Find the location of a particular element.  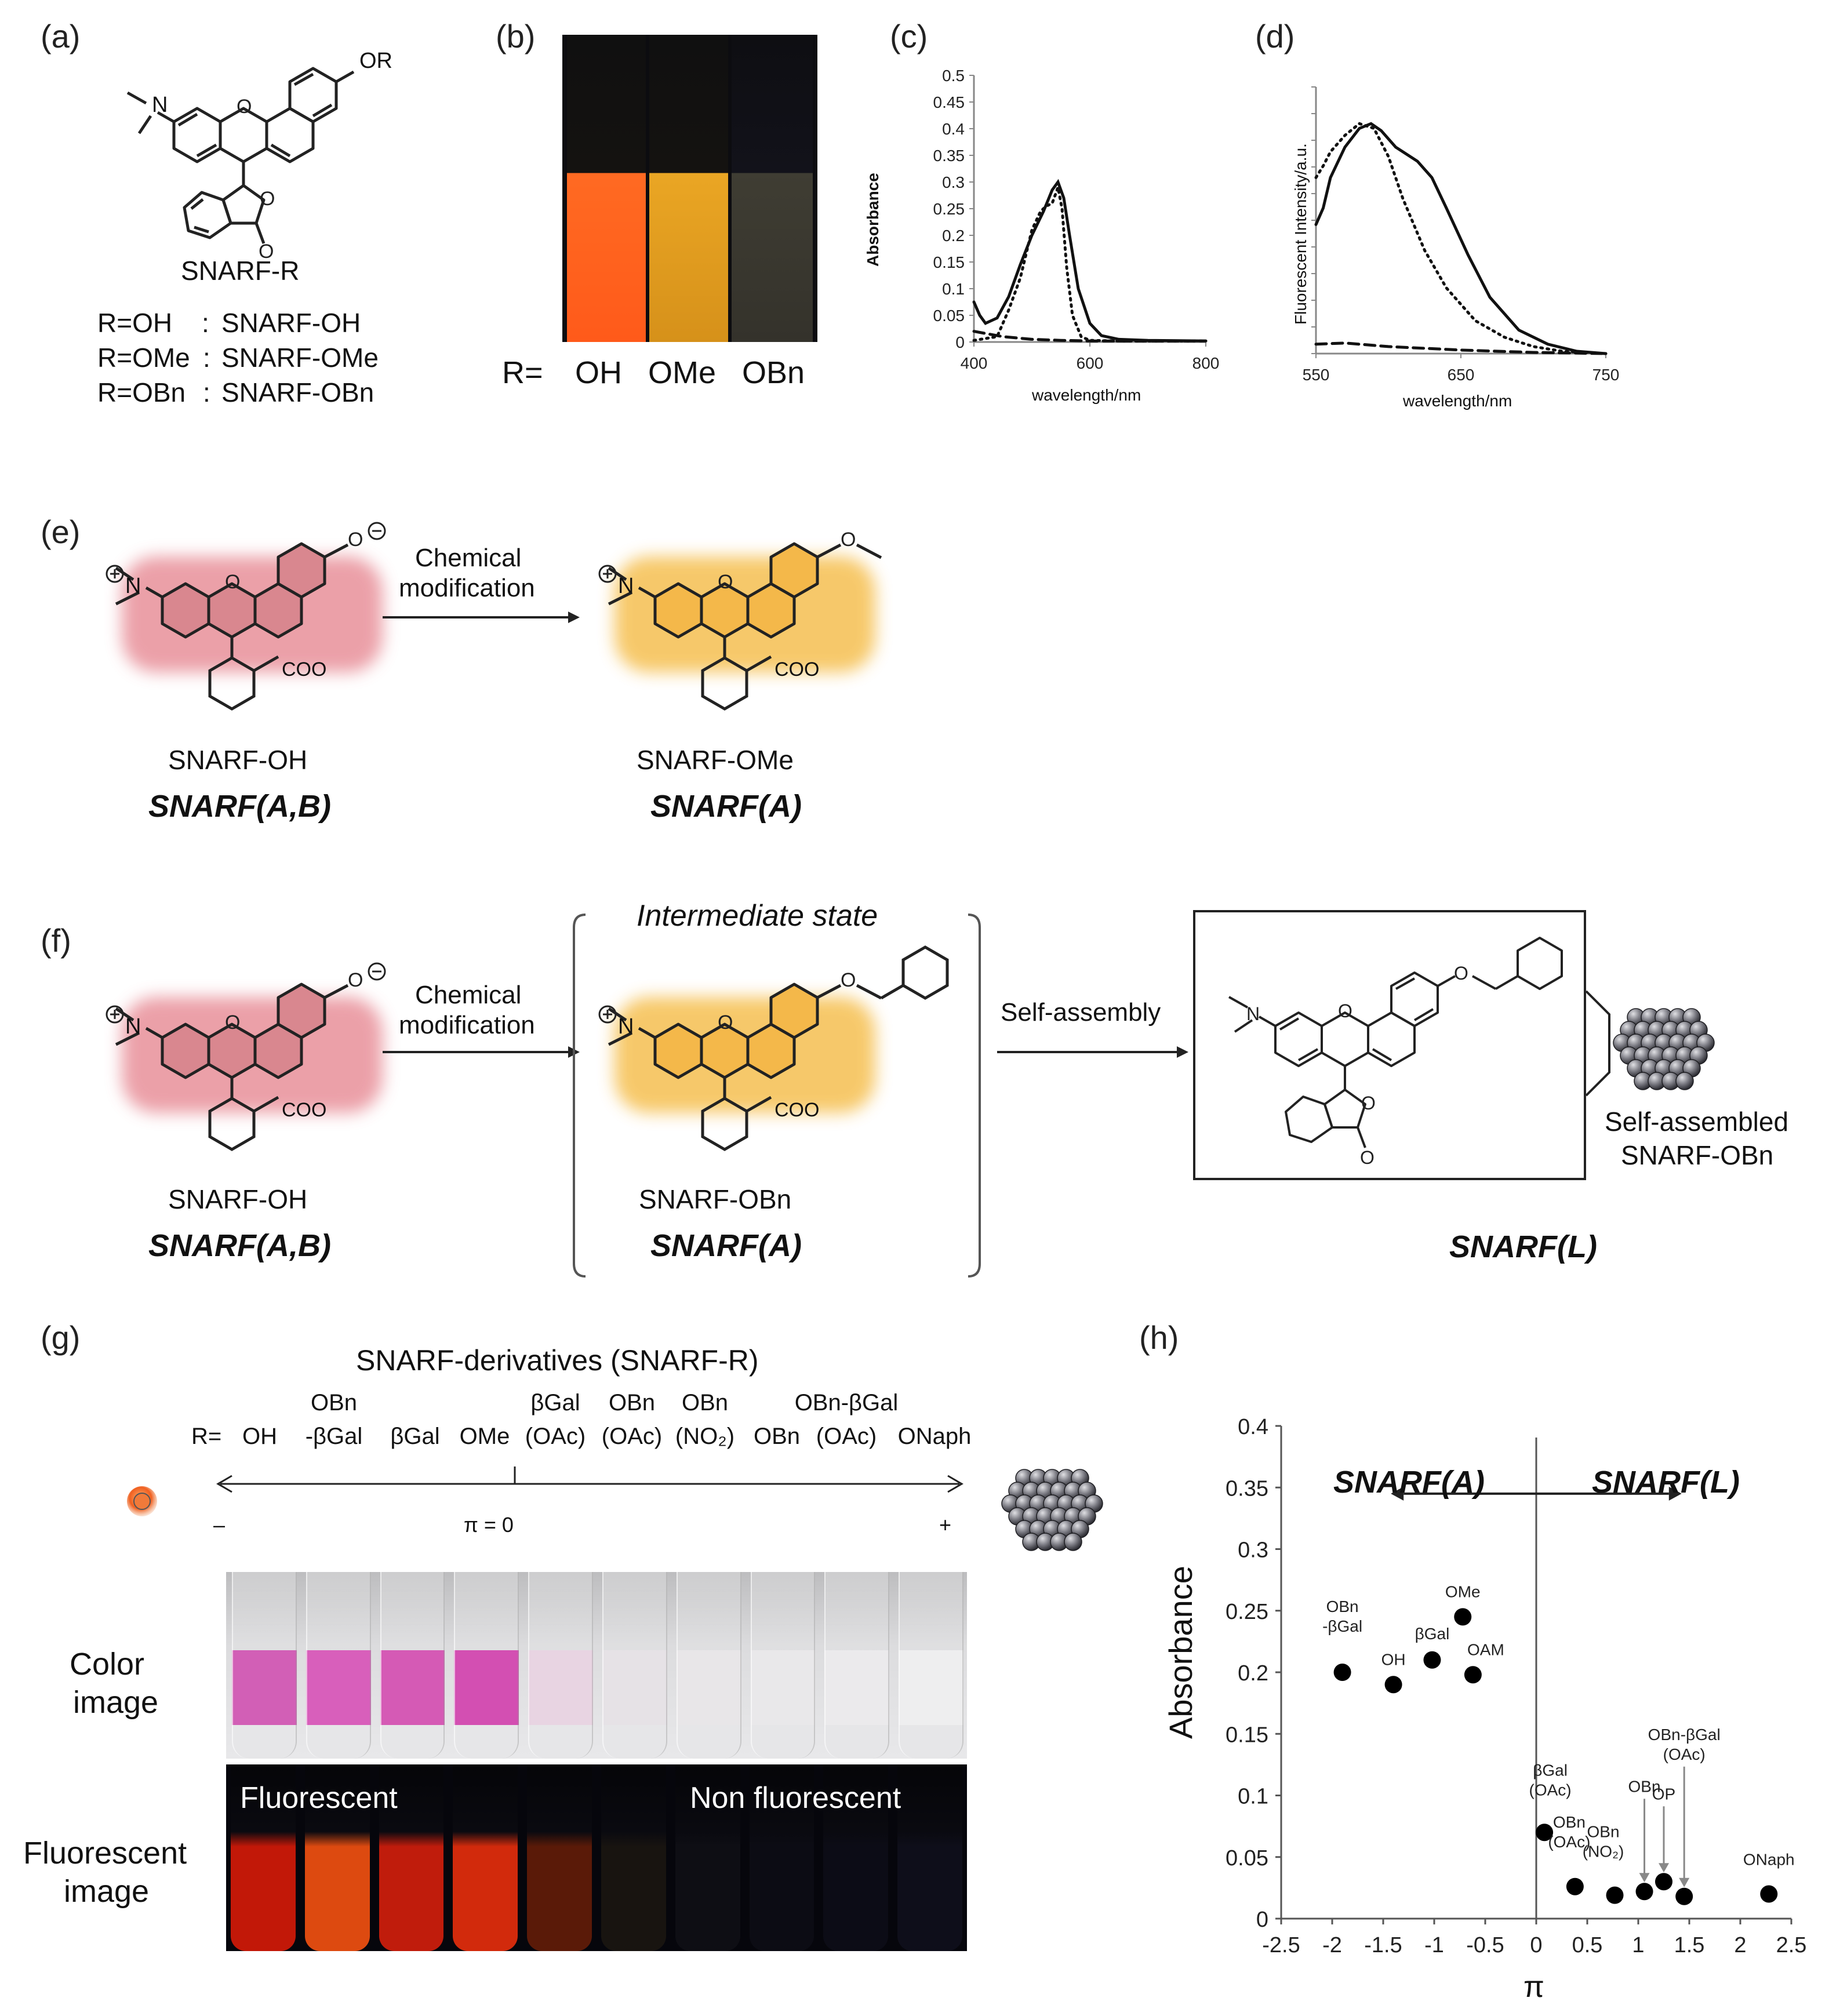

nonfluorescent-text: Non fluorescent is located at coordinates (795, 1798).